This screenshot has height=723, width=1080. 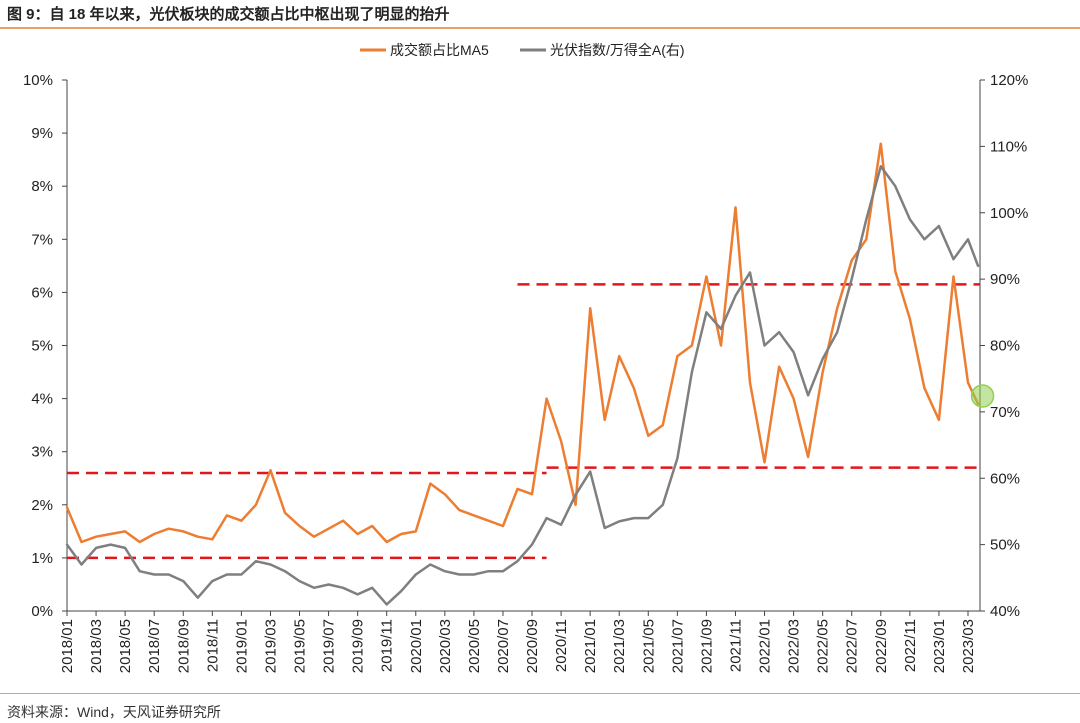 I want to click on x-tick-label: 2020/11, so click(x=561, y=645).